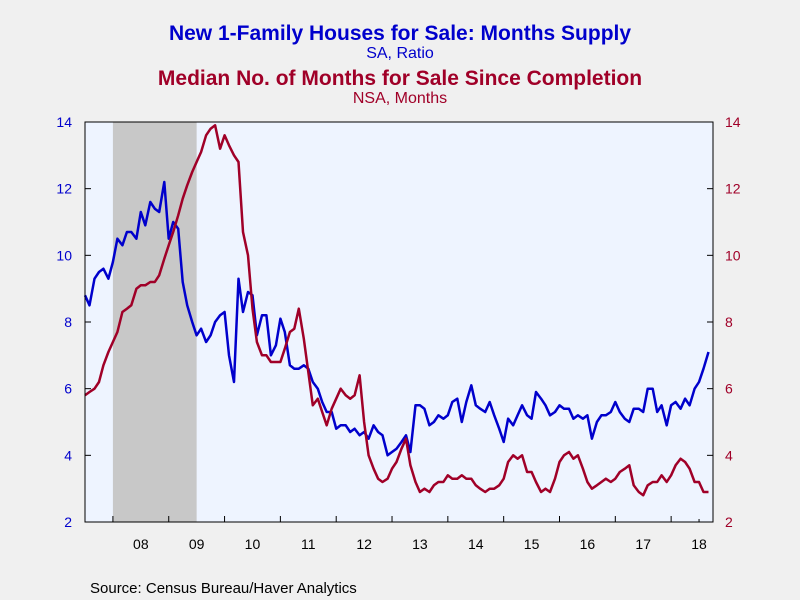 The height and width of the screenshot is (600, 800). Describe the element at coordinates (476, 544) in the screenshot. I see `x-tick-label: 14` at that location.